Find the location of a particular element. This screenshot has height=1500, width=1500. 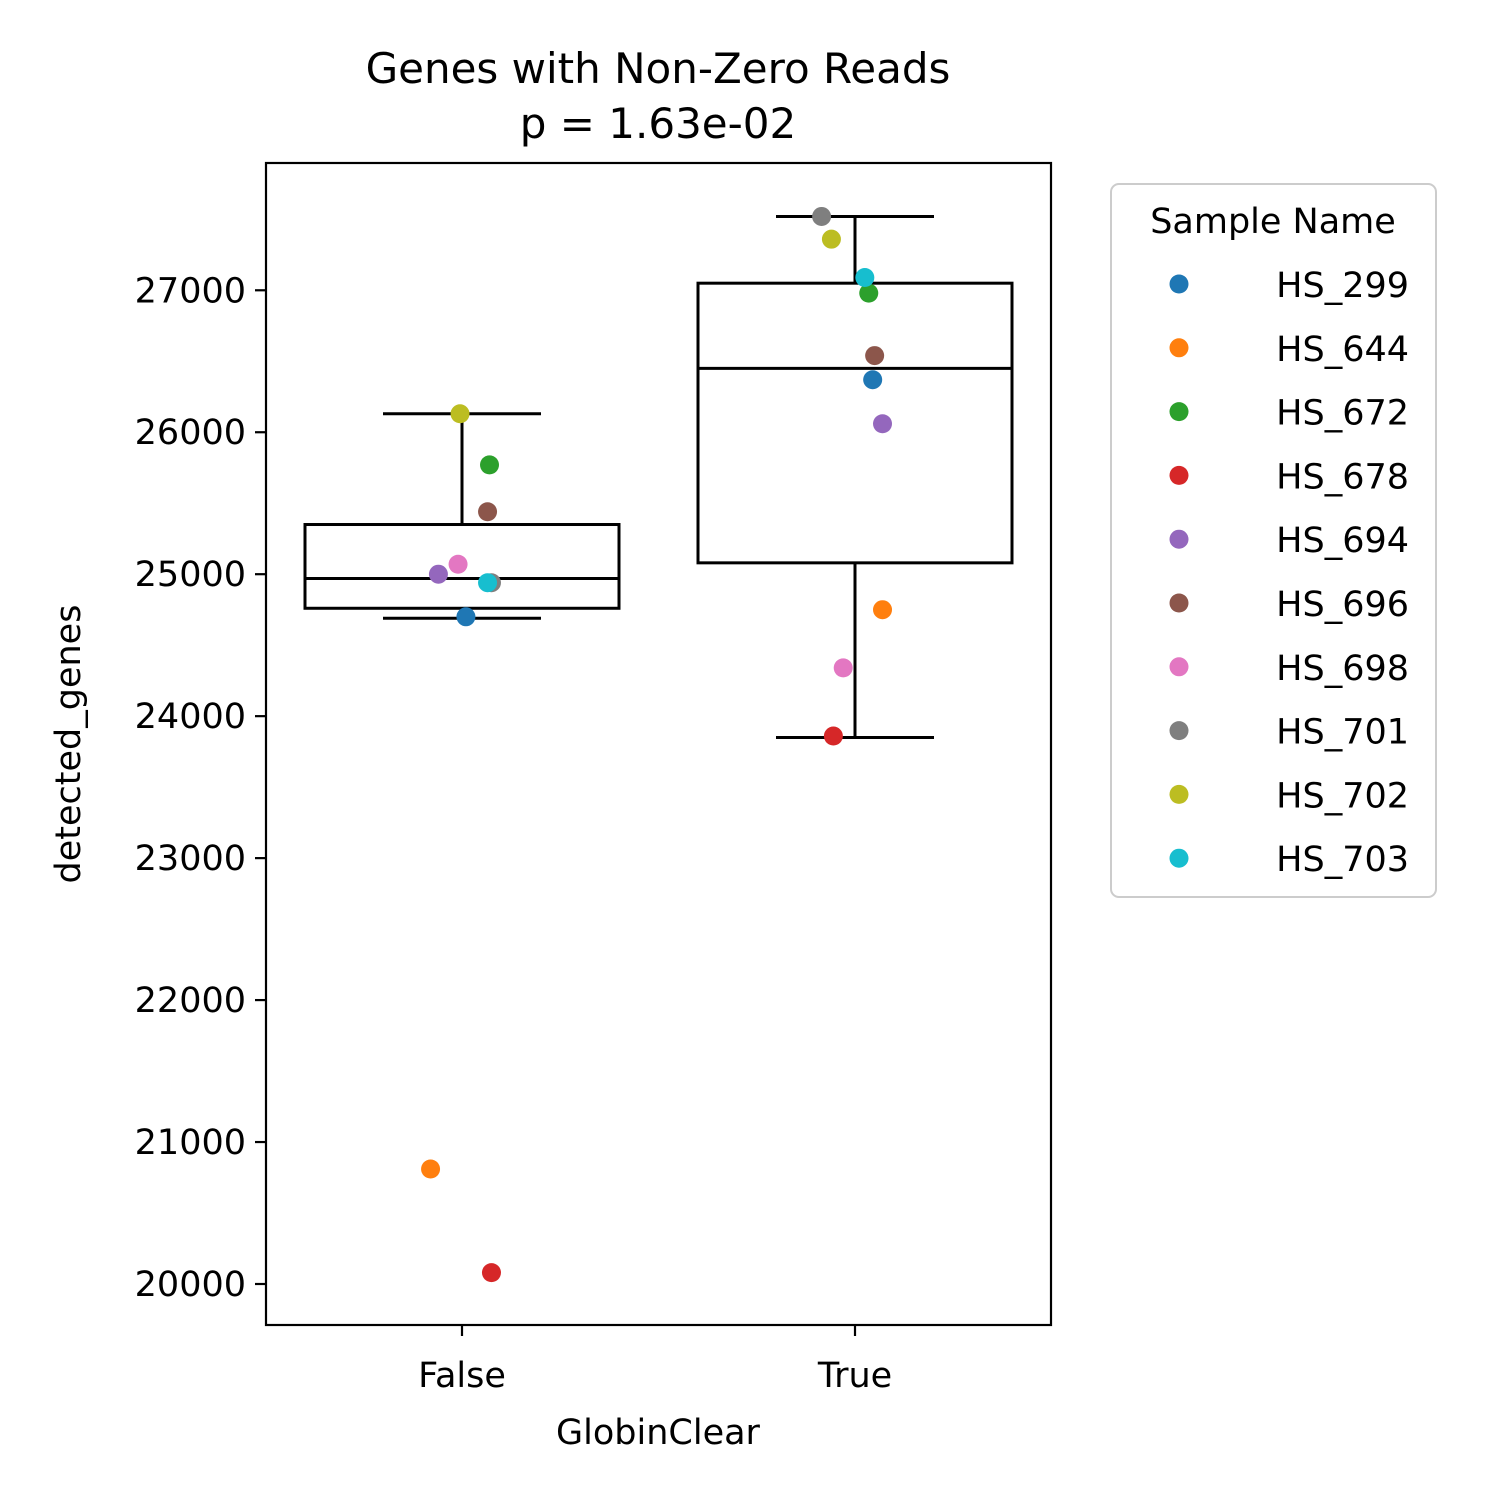

legend-label: HS_703 is located at coordinates (1342, 860).